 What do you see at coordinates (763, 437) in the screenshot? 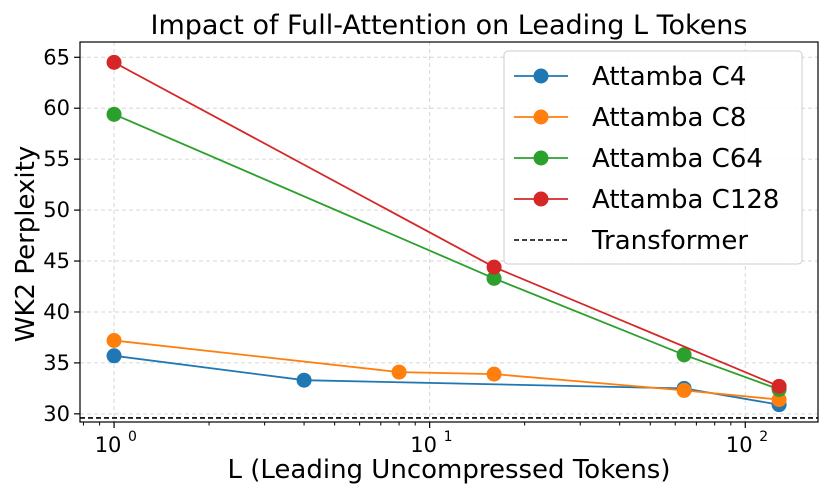
I see `x-tick-label-exponent: 2` at bounding box center [763, 437].